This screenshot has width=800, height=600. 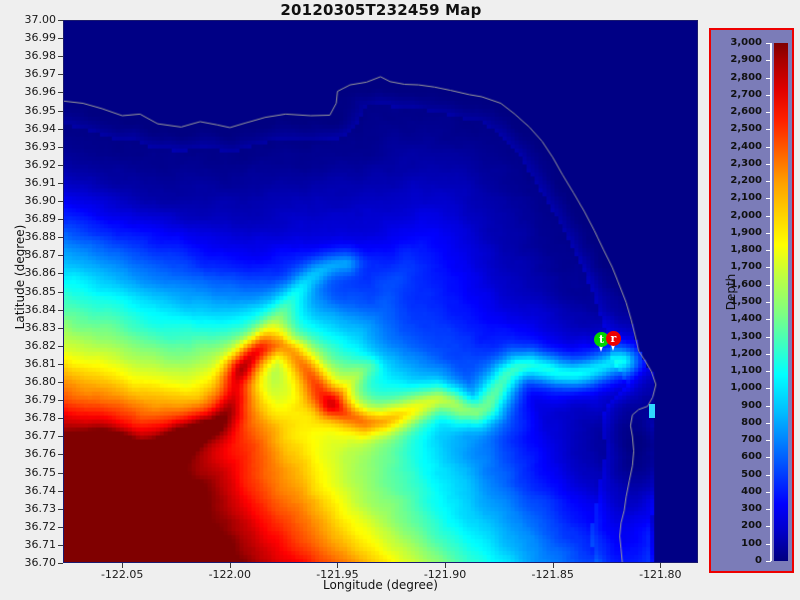 What do you see at coordinates (380, 585) in the screenshot?
I see `x-axis-title: Longitude (degree)` at bounding box center [380, 585].